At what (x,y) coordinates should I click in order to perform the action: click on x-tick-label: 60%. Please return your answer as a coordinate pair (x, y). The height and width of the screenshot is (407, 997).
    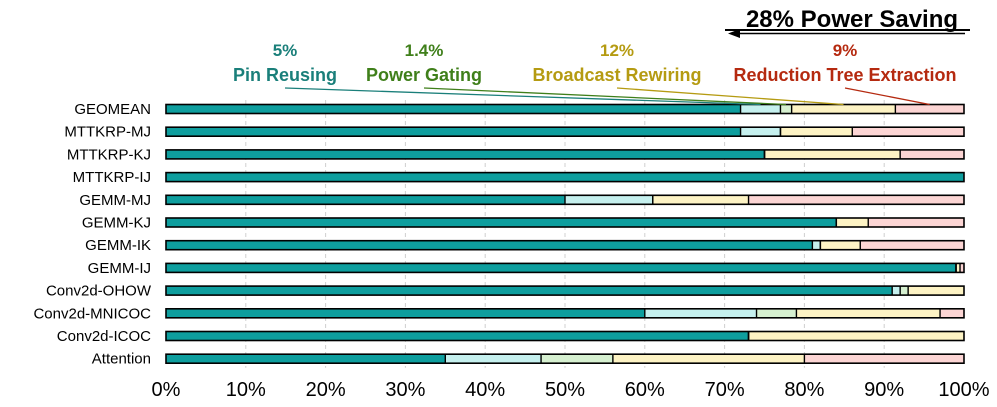
    Looking at the image, I should click on (645, 390).